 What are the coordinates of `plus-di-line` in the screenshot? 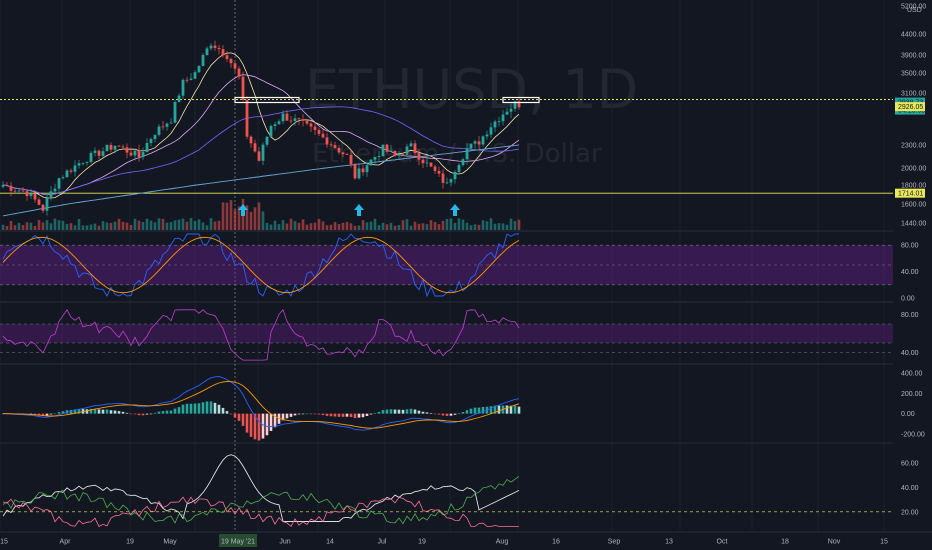 It's located at (261, 500).